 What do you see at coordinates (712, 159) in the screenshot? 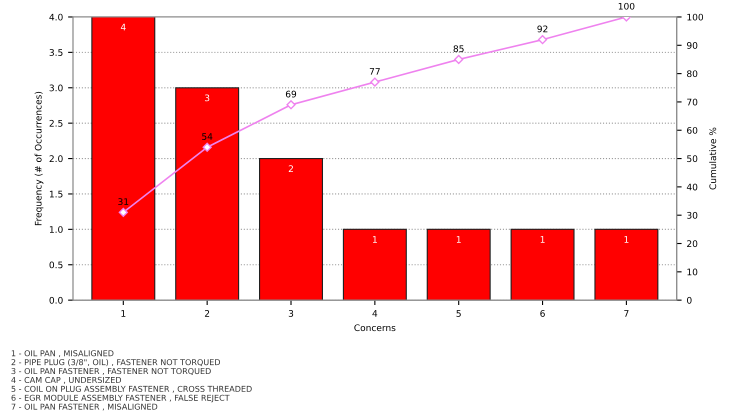
I see `y2-axis-title: Cumulative %` at bounding box center [712, 159].